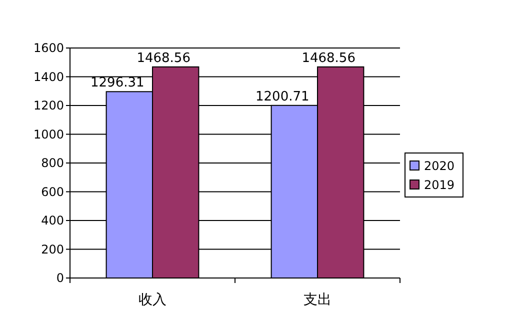  I want to click on y-tick-label: 1200, so click(48, 105).